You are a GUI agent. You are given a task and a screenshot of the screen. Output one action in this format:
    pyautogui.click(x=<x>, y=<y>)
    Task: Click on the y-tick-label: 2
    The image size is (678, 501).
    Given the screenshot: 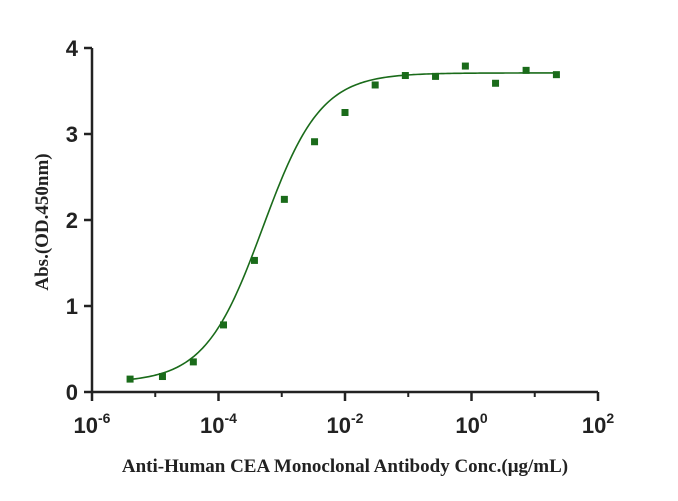 What is the action you would take?
    pyautogui.click(x=72, y=220)
    